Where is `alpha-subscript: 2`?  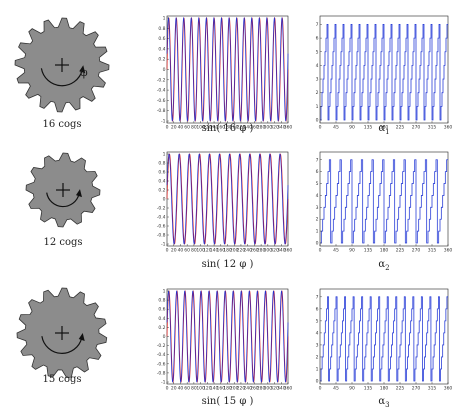
alpha-subscript: 2 is located at coordinates (387, 268).